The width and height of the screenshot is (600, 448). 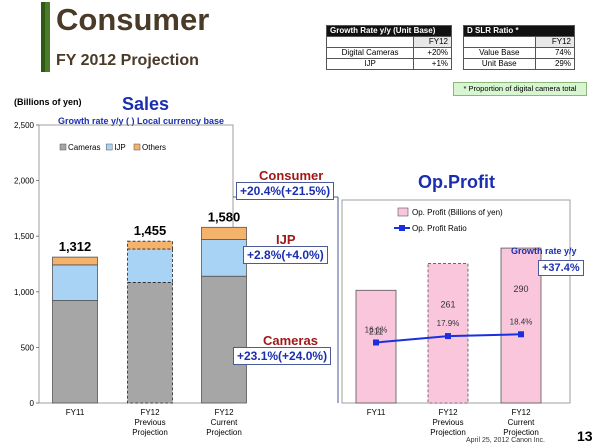 I want to click on op-growth-callout: +37.4%, so click(x=561, y=268).